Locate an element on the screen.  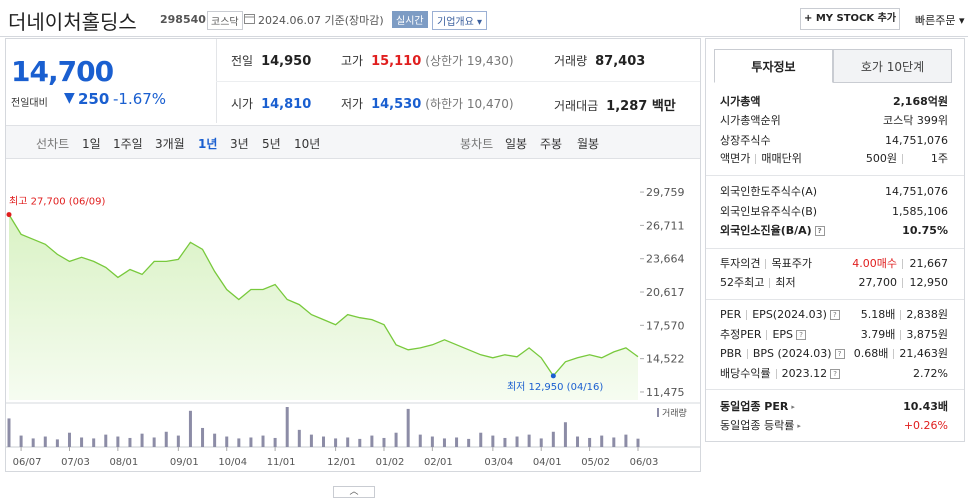
period-tab: 1주일 is located at coordinates (128, 144).